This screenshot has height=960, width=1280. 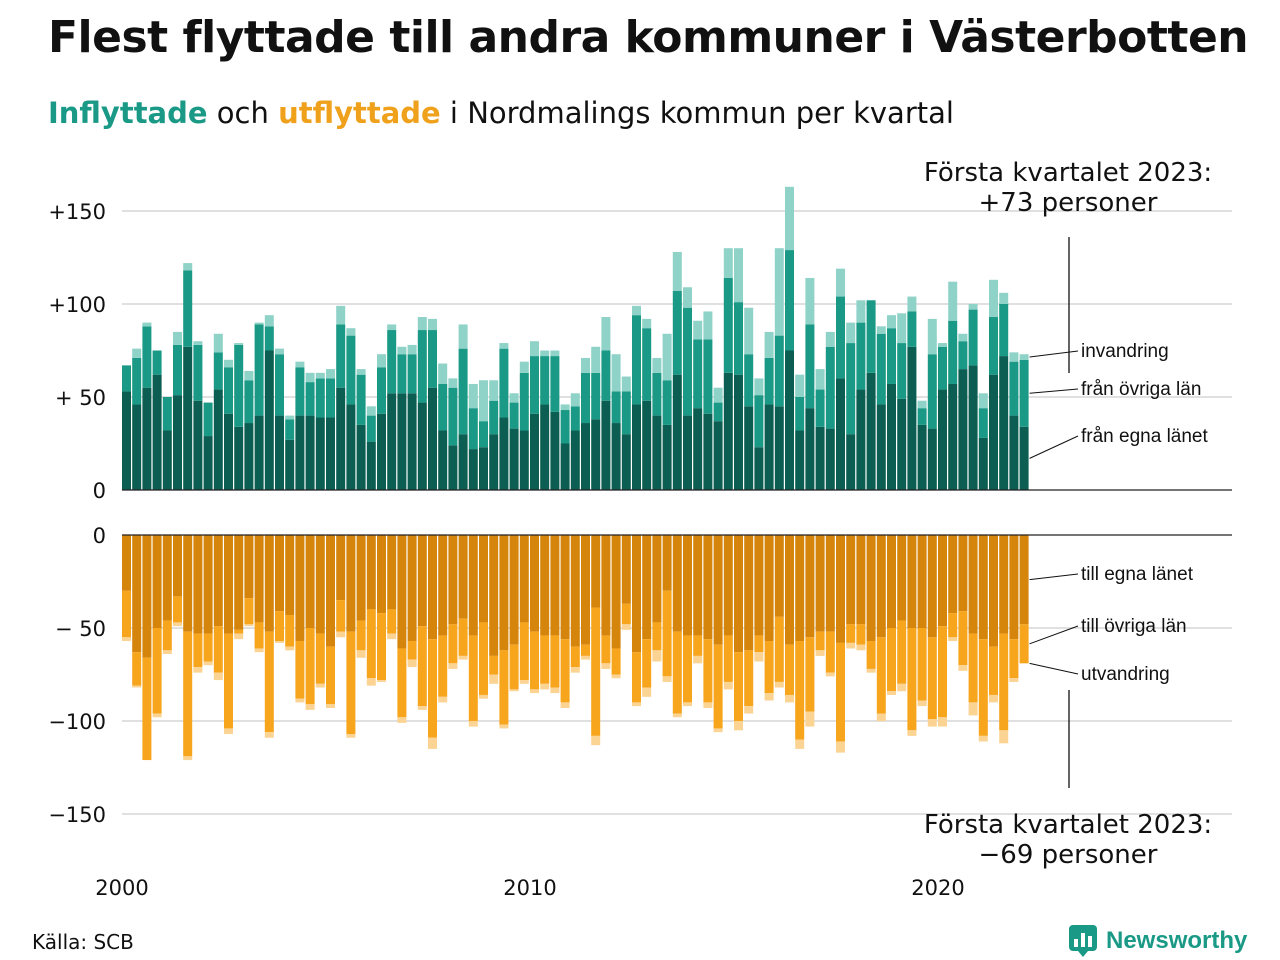 I want to click on xtick-label: 2000, so click(x=121, y=888).